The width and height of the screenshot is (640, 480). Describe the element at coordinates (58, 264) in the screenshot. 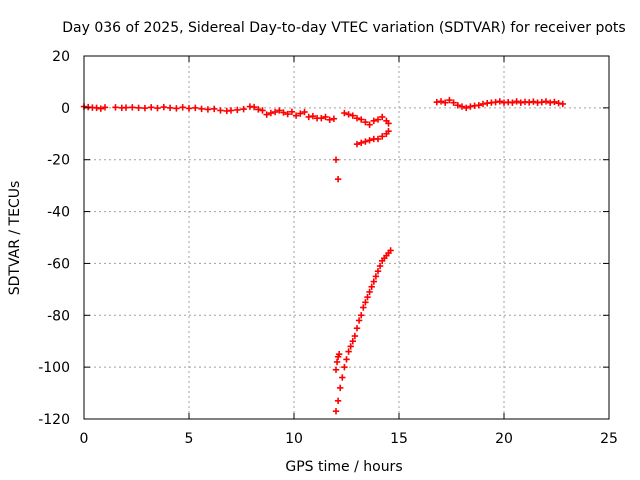

I see `y-tick-label: -60` at that location.